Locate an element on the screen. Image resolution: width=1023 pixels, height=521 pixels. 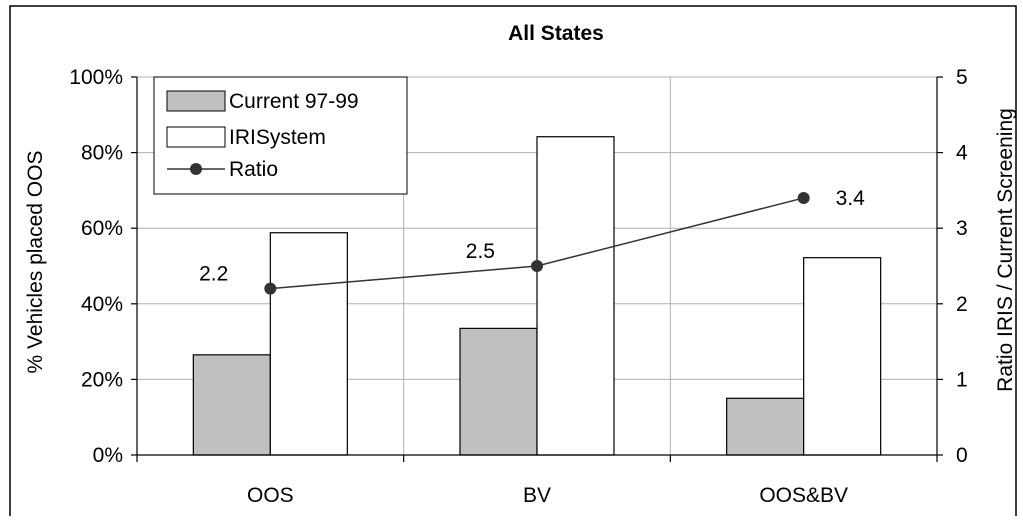
y-tick-label: 40% is located at coordinates (102, 304).